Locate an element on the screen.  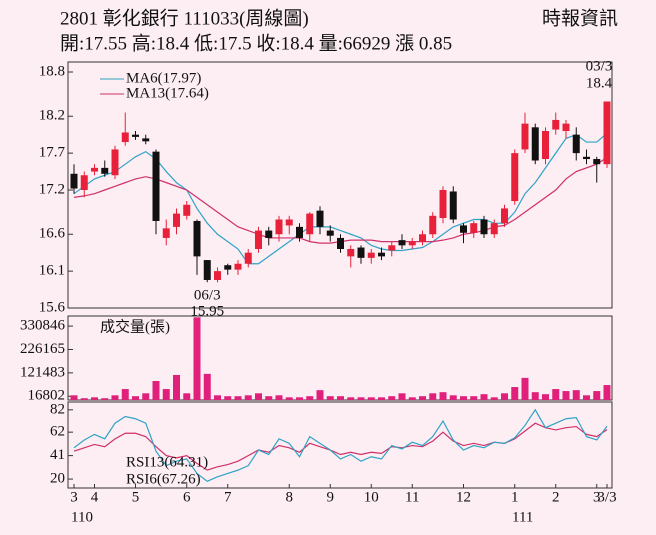
x-tick-label: 1 is located at coordinates (515, 497).